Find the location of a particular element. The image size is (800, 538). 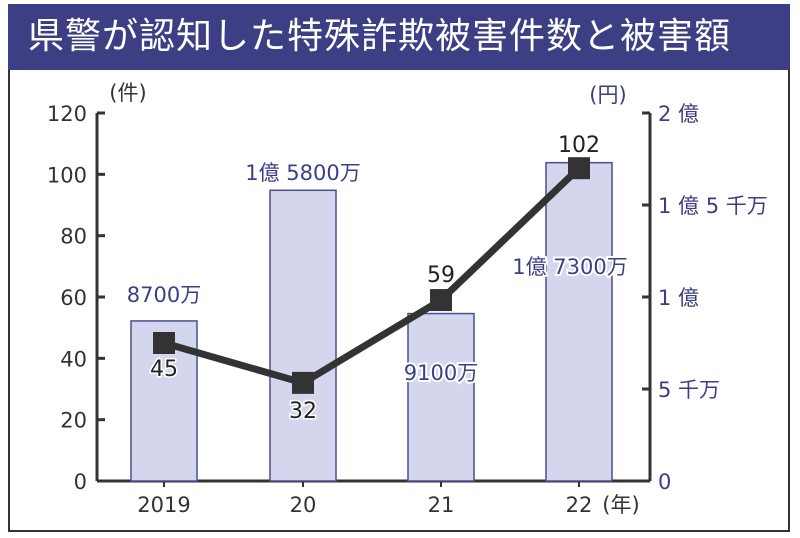

right-tick-label: 0 is located at coordinates (664, 482).